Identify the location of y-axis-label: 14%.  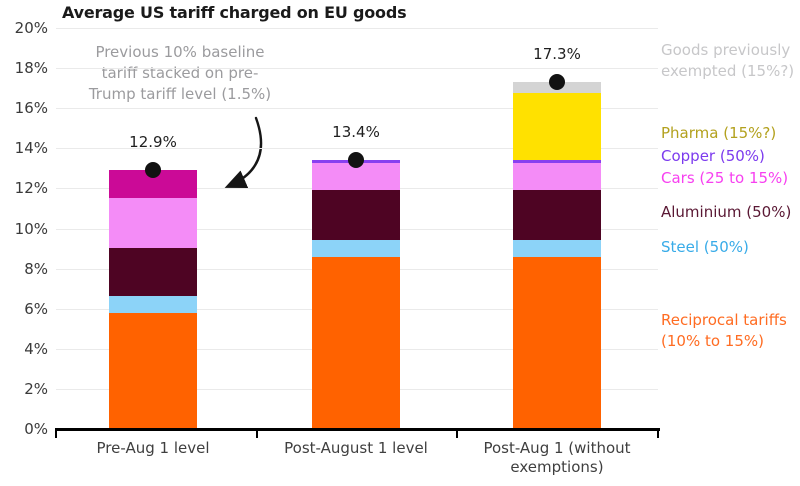
(31, 148).